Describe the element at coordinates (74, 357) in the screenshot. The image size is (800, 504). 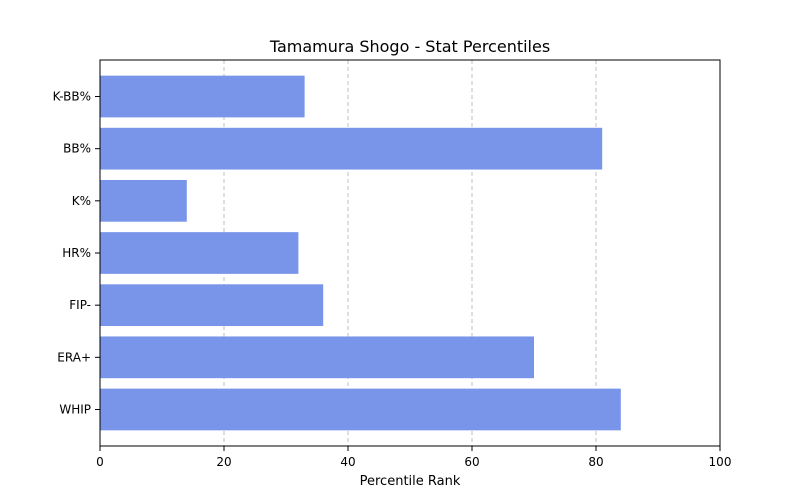
I see `y-tick-label: ERA+` at that location.